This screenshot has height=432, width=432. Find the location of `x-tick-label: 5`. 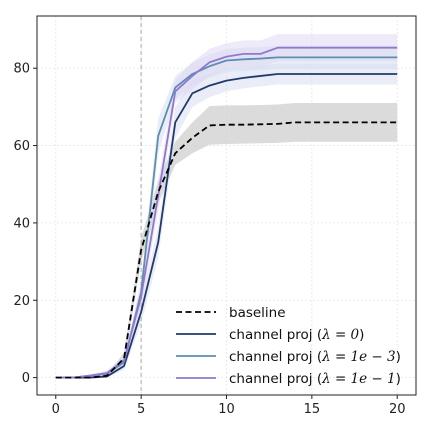

x-tick-label: 5 is located at coordinates (141, 409).